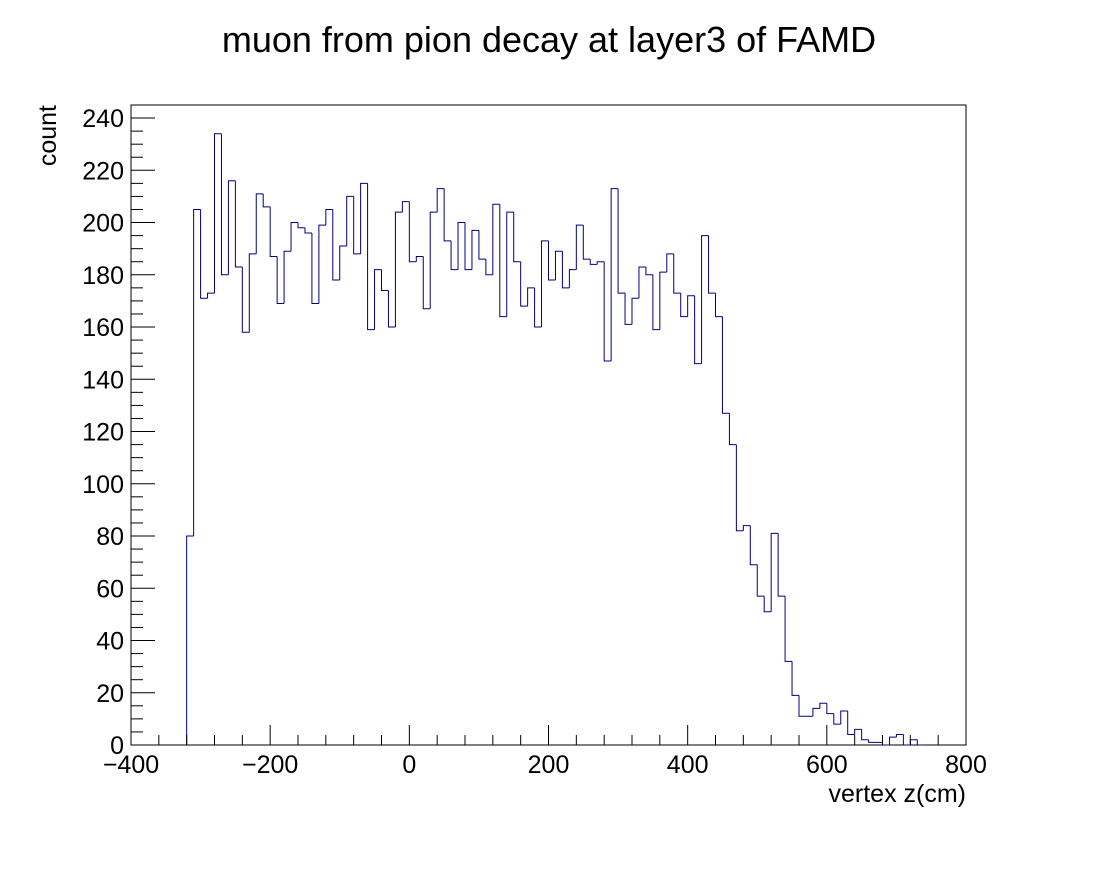  I want to click on x-tick-label: 600, so click(827, 765).